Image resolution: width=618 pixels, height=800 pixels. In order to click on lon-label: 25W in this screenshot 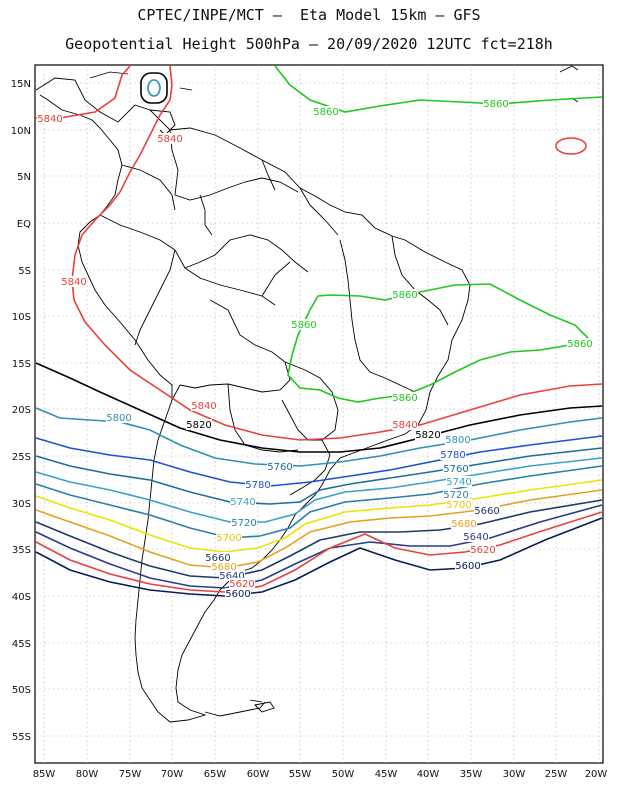, I will do `click(556, 774)`.